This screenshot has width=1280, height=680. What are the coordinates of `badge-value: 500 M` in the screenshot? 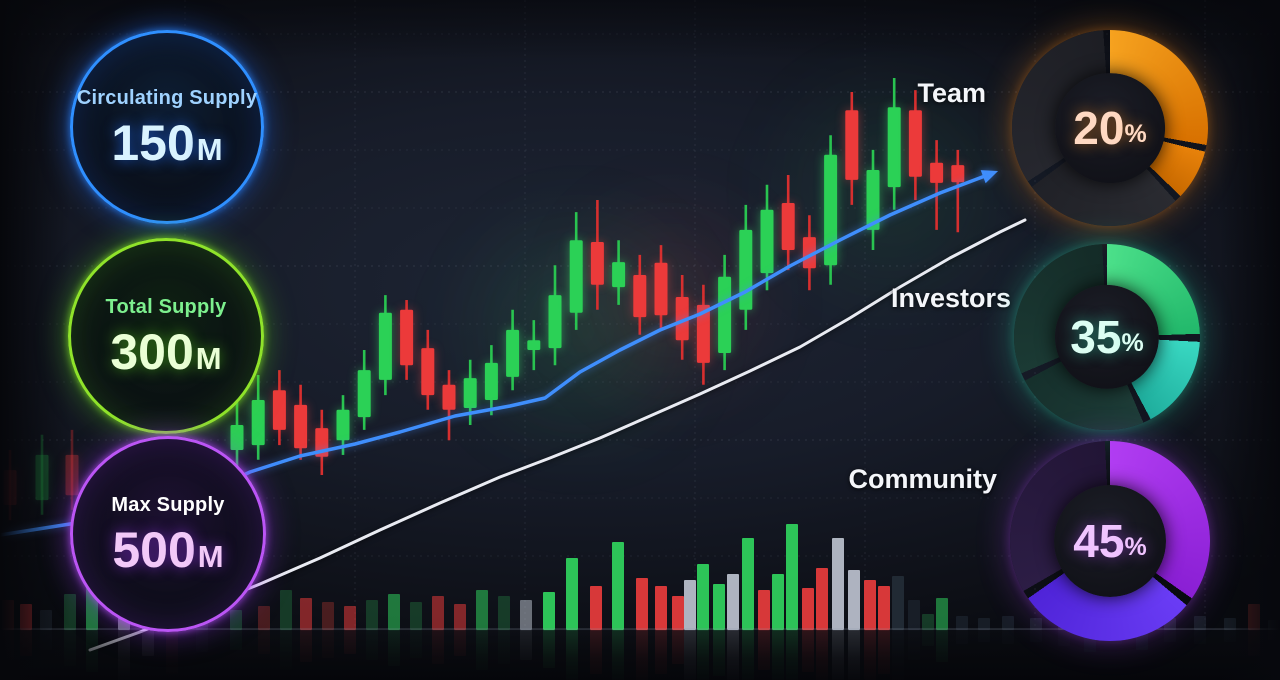 It's located at (167, 550).